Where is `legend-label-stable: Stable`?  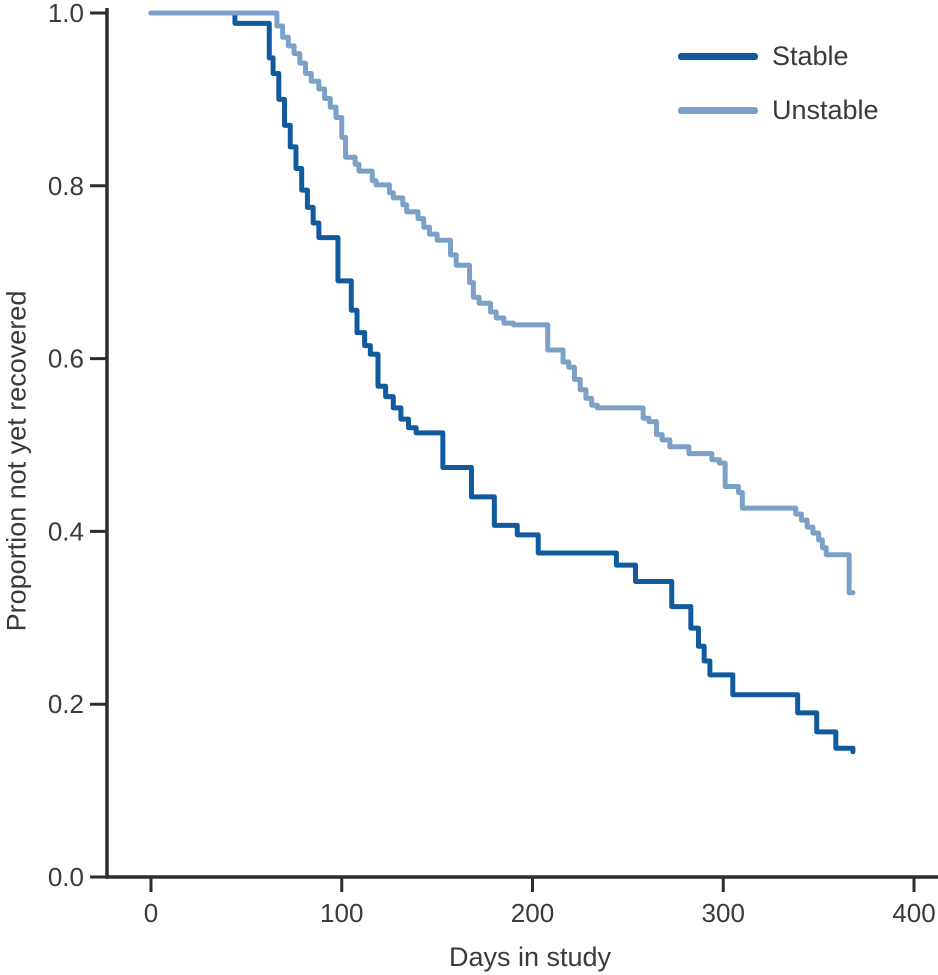 legend-label-stable: Stable is located at coordinates (810, 55).